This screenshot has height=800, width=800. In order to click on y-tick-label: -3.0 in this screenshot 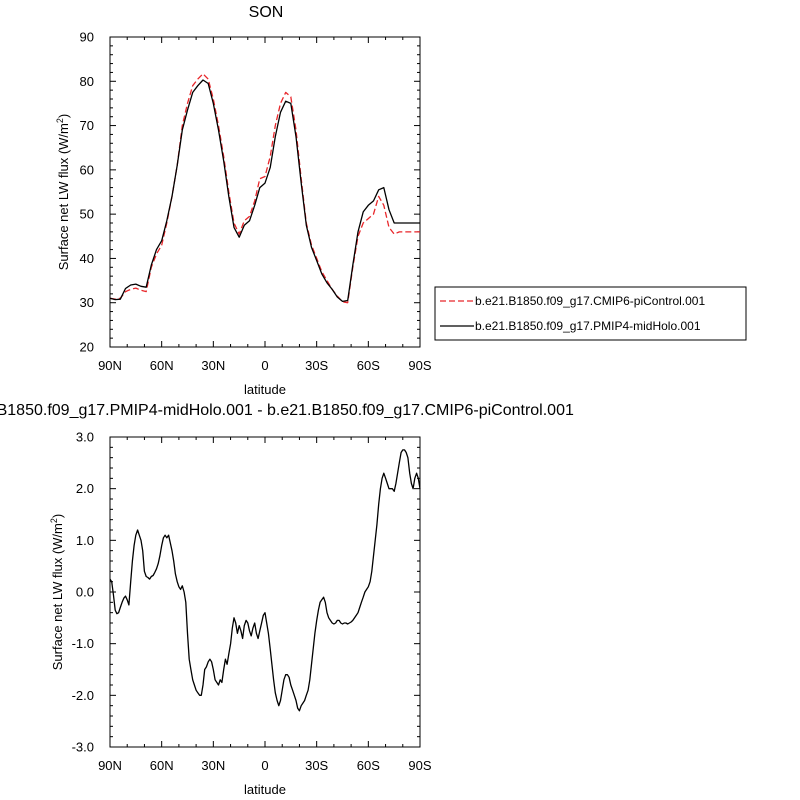, I will do `click(83, 747)`.